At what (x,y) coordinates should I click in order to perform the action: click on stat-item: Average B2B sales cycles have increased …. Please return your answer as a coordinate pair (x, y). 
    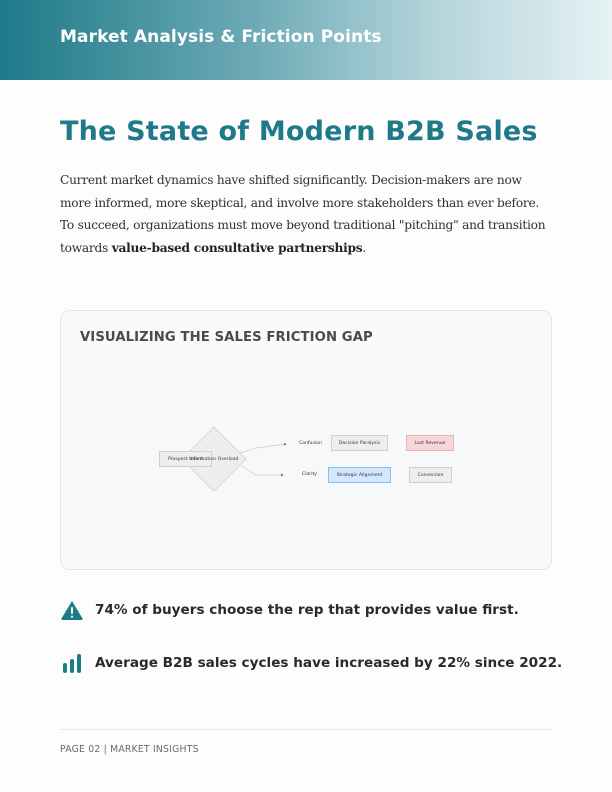
    Looking at the image, I should click on (311, 663).